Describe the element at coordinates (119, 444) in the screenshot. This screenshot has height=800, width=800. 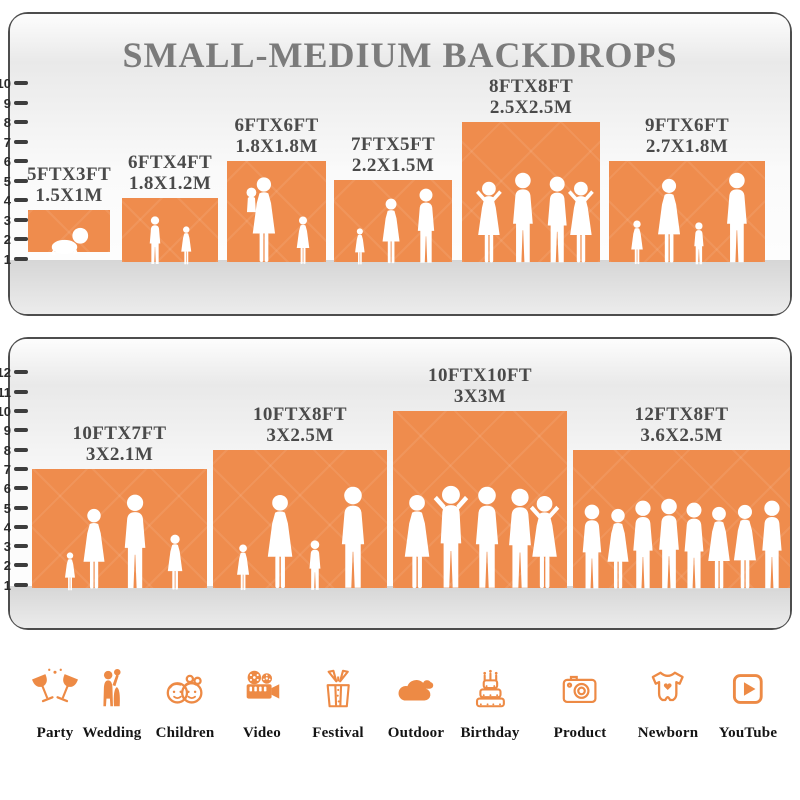
I see `backdrop-size-label: 10FTX7FT 3X2.1M` at that location.